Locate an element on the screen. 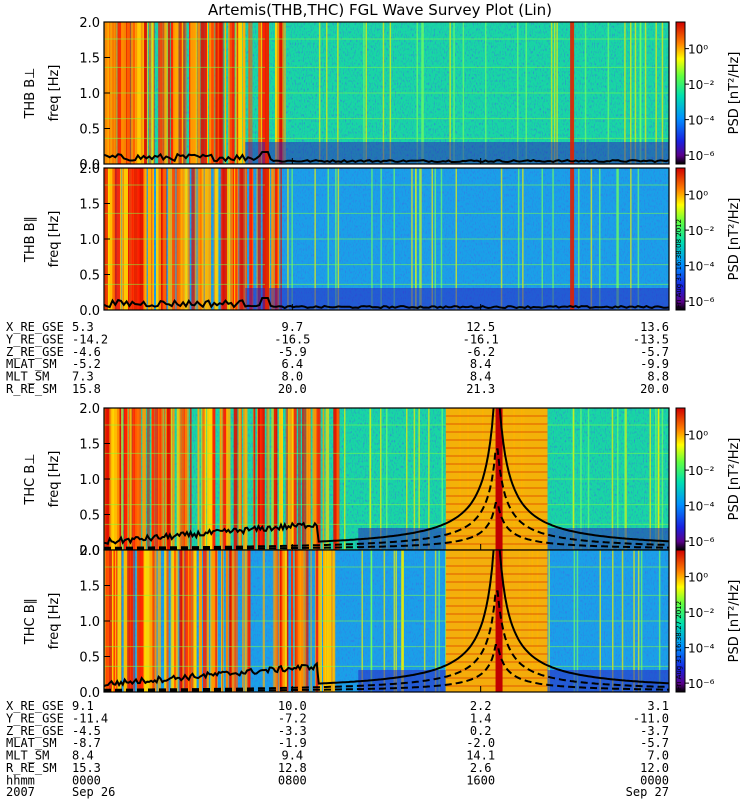 This screenshot has height=800, width=750. ephemeris-value: 9.4 is located at coordinates (292, 756).